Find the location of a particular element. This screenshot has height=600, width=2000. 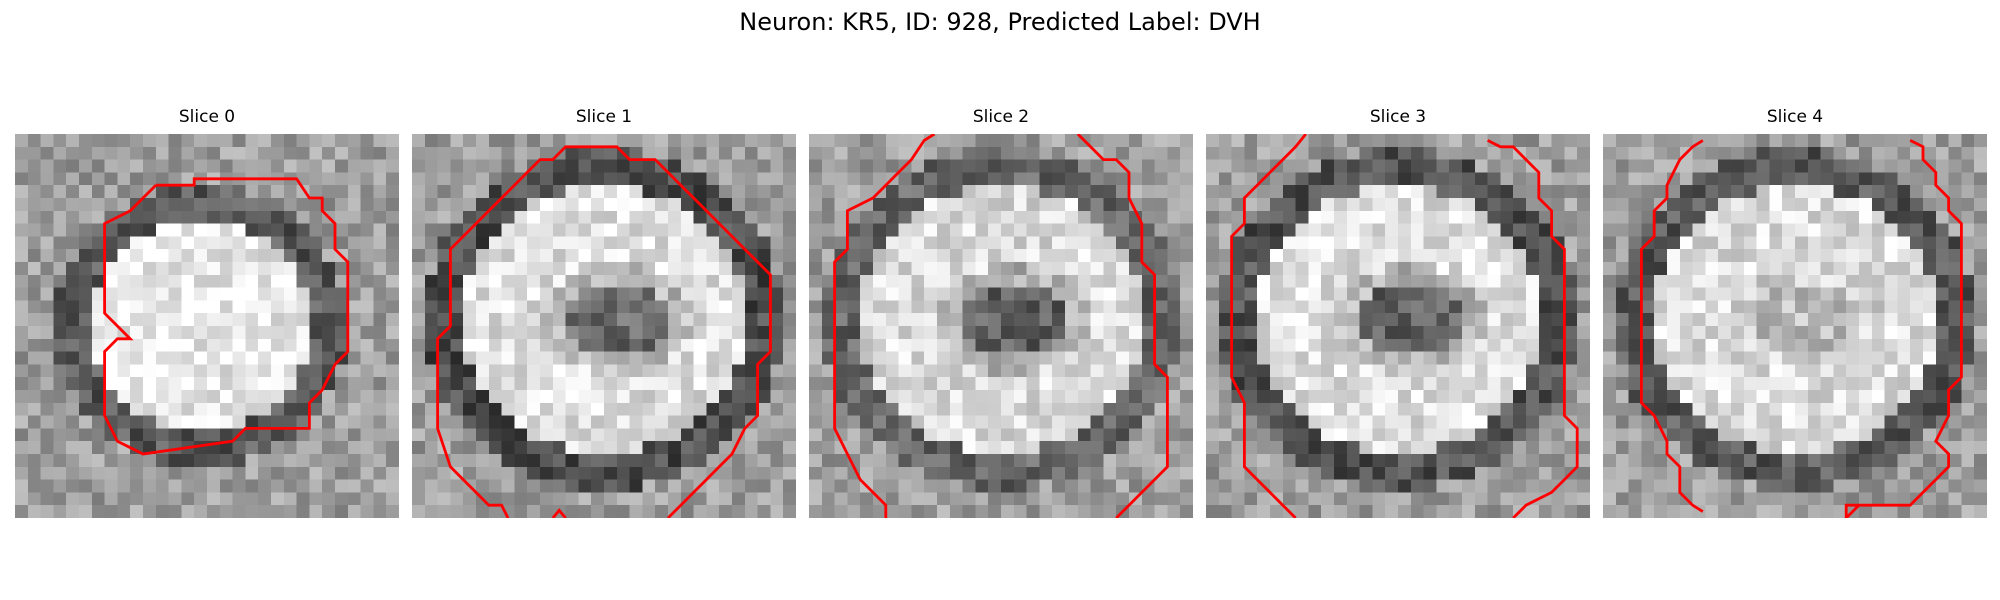

slice-title: Slice 1 is located at coordinates (604, 117).